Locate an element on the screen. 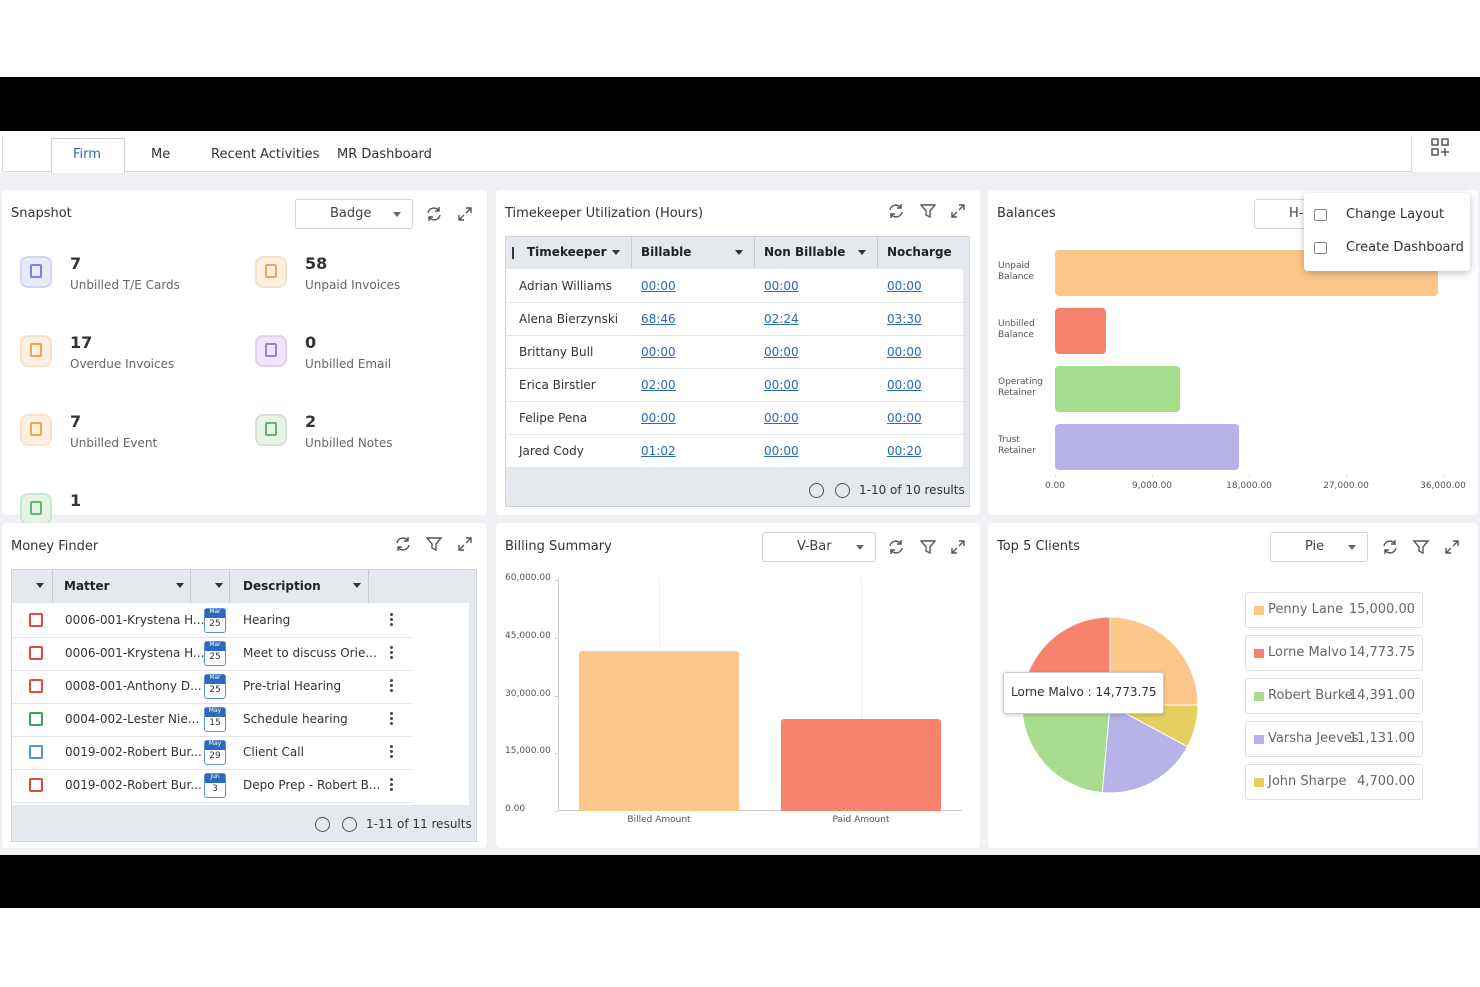  legend-value: 4,700.00 is located at coordinates (1386, 781).